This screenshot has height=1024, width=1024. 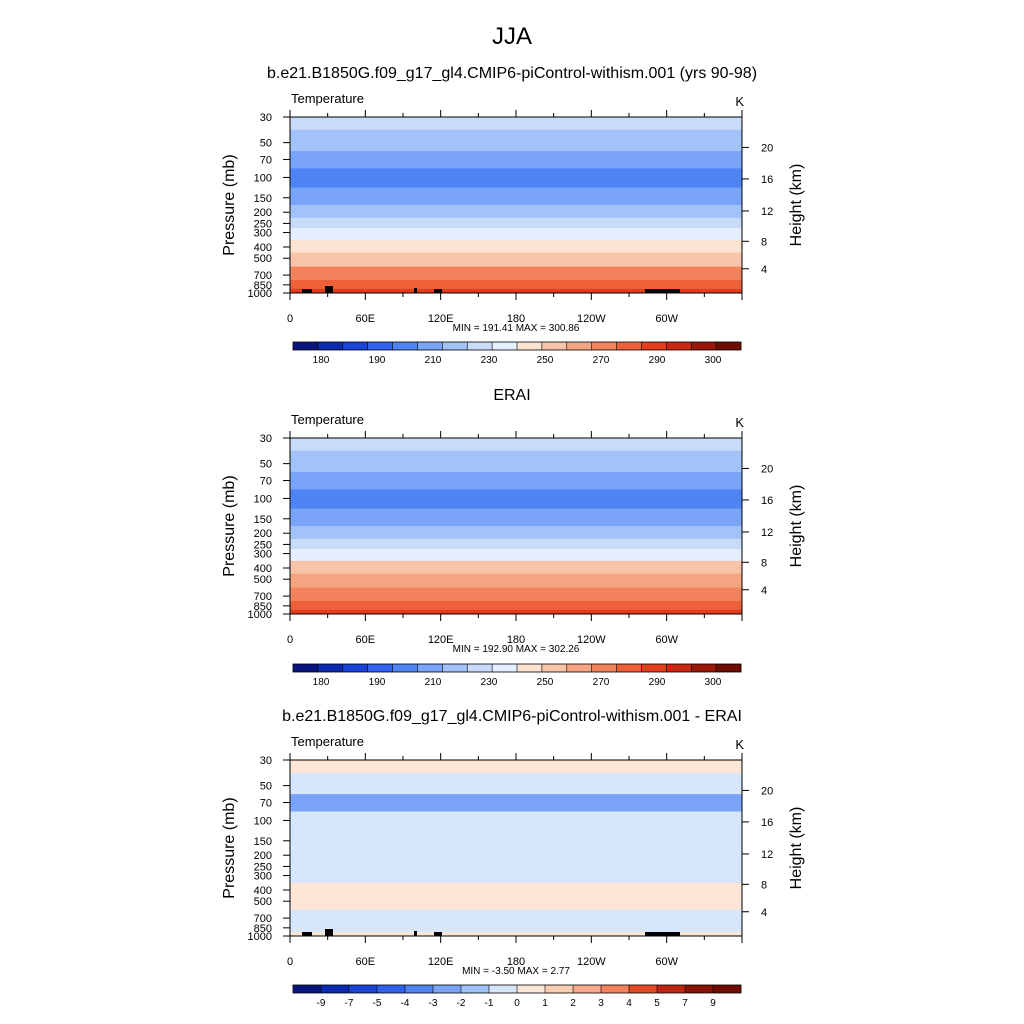 I want to click on y-tick-label: 850, so click(x=263, y=929).